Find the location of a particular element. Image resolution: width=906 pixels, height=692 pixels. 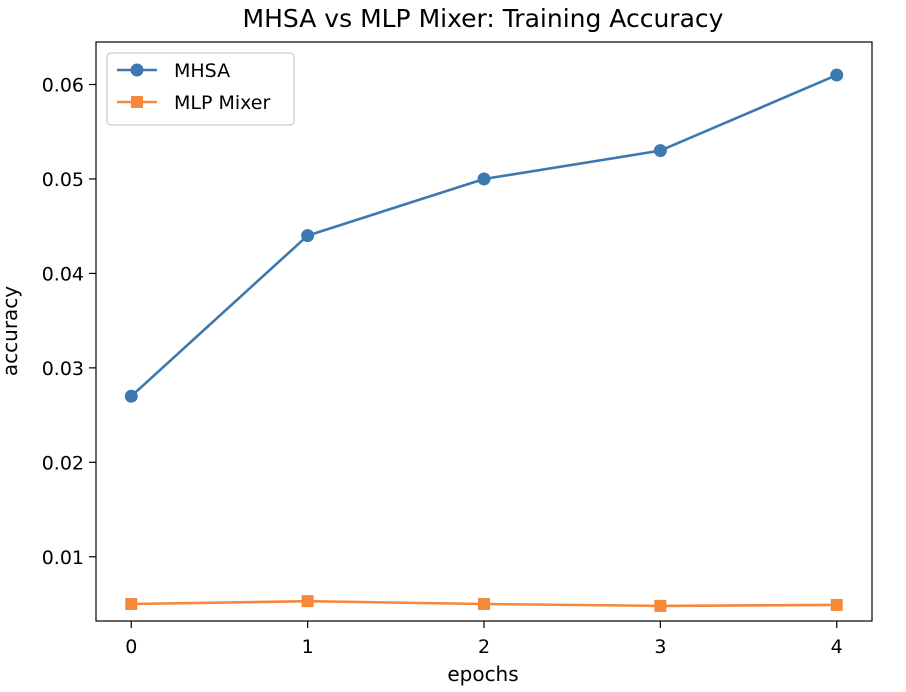

x-tick-label: 1 is located at coordinates (308, 647).